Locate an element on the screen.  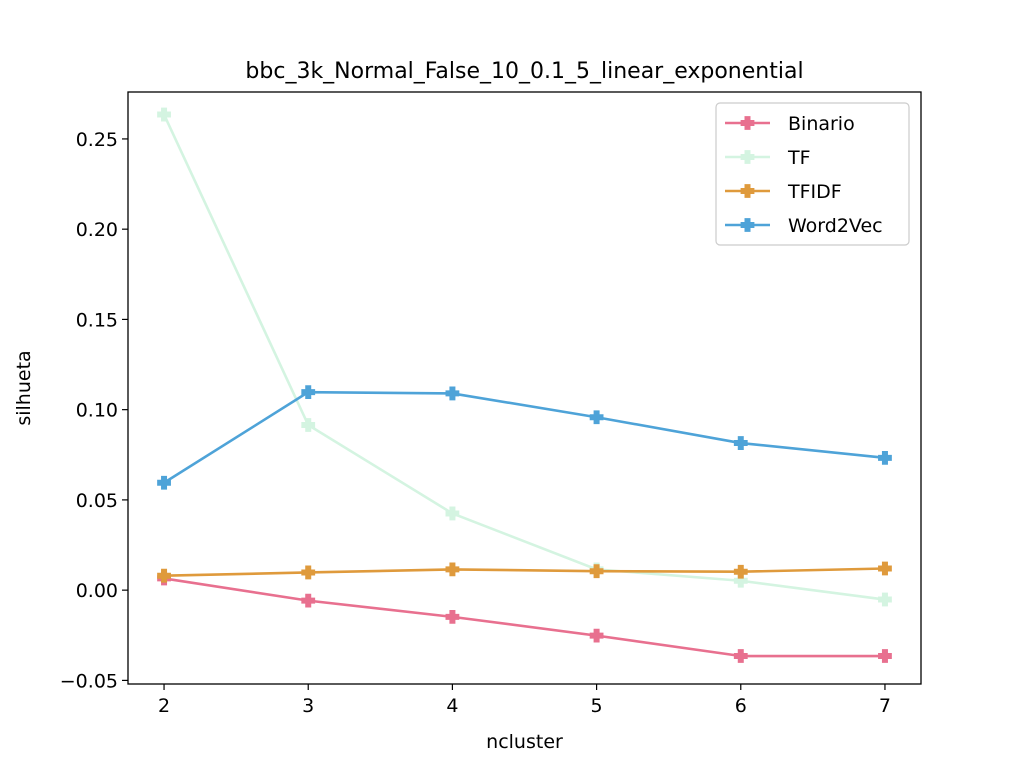
series-line-word2vec is located at coordinates (524, 437).